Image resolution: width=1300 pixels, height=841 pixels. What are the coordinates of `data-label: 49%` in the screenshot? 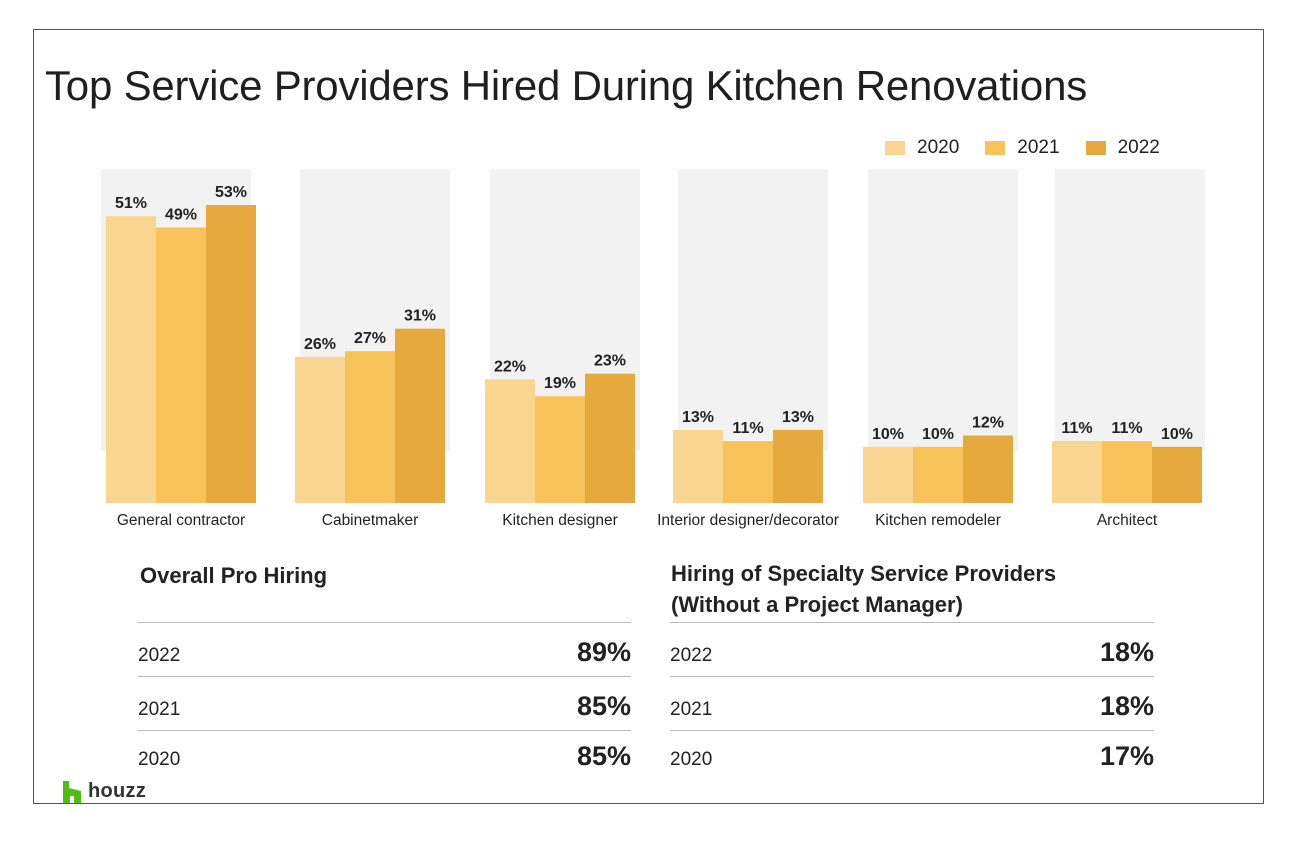 It's located at (181, 214).